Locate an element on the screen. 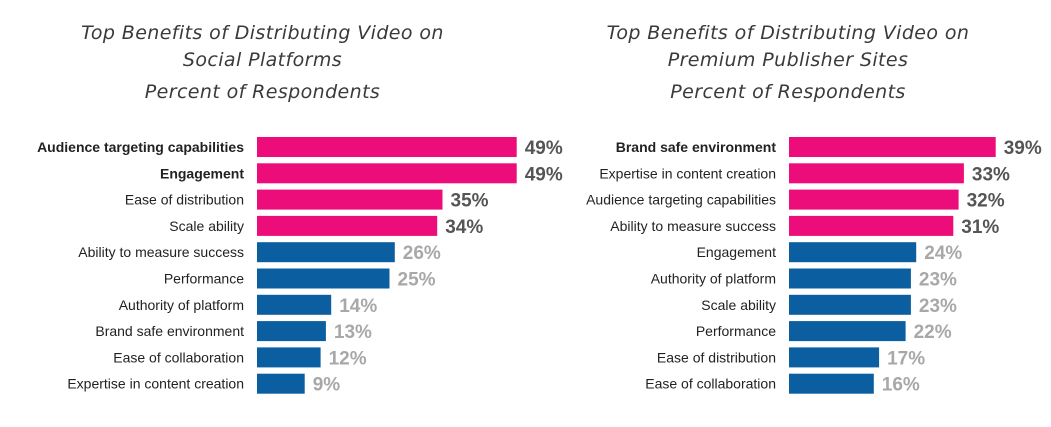 Image resolution: width=1051 pixels, height=427 pixels. value-label: 33% is located at coordinates (991, 174).